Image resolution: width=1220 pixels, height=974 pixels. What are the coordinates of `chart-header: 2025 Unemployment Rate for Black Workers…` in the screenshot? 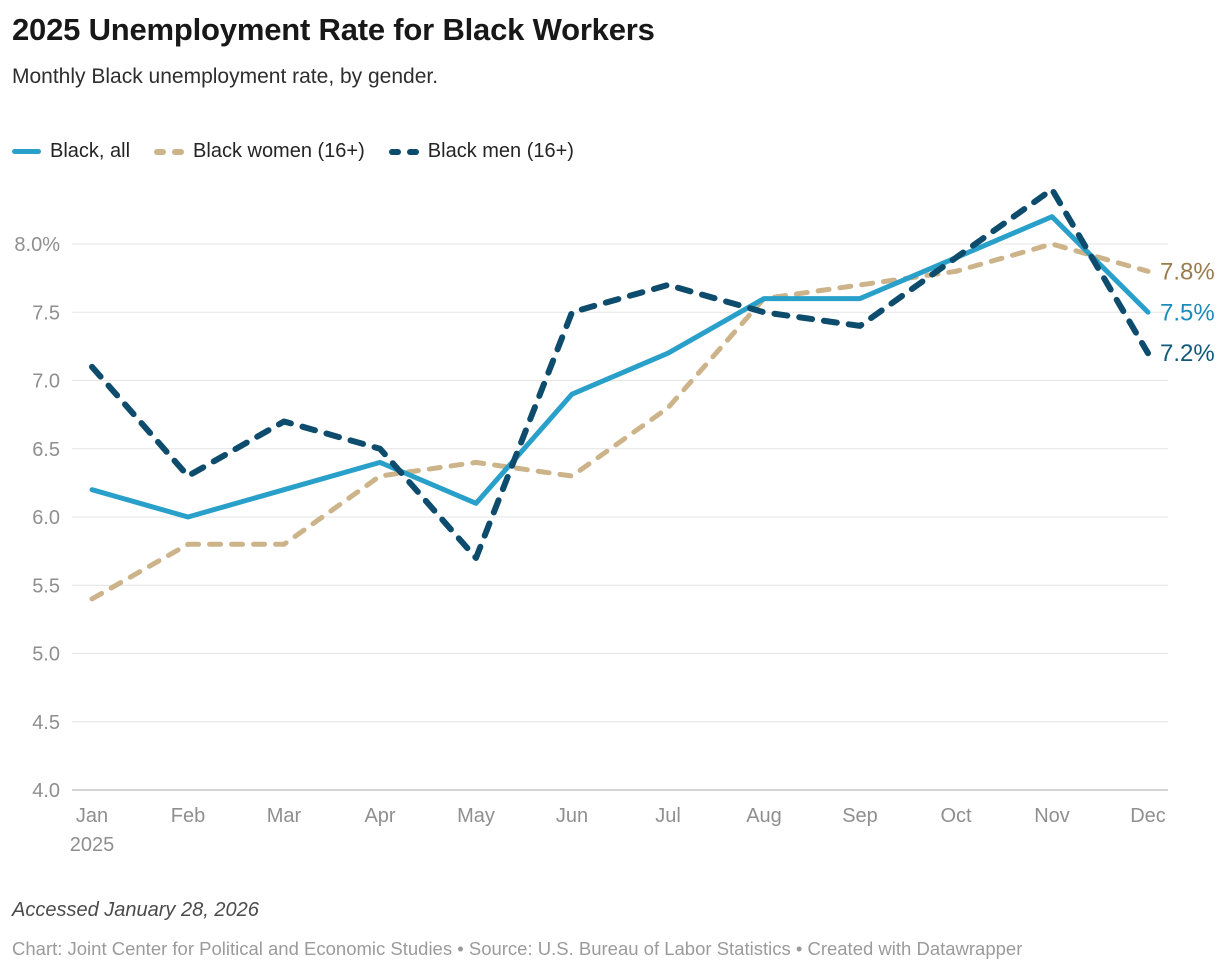 It's located at (607, 50).